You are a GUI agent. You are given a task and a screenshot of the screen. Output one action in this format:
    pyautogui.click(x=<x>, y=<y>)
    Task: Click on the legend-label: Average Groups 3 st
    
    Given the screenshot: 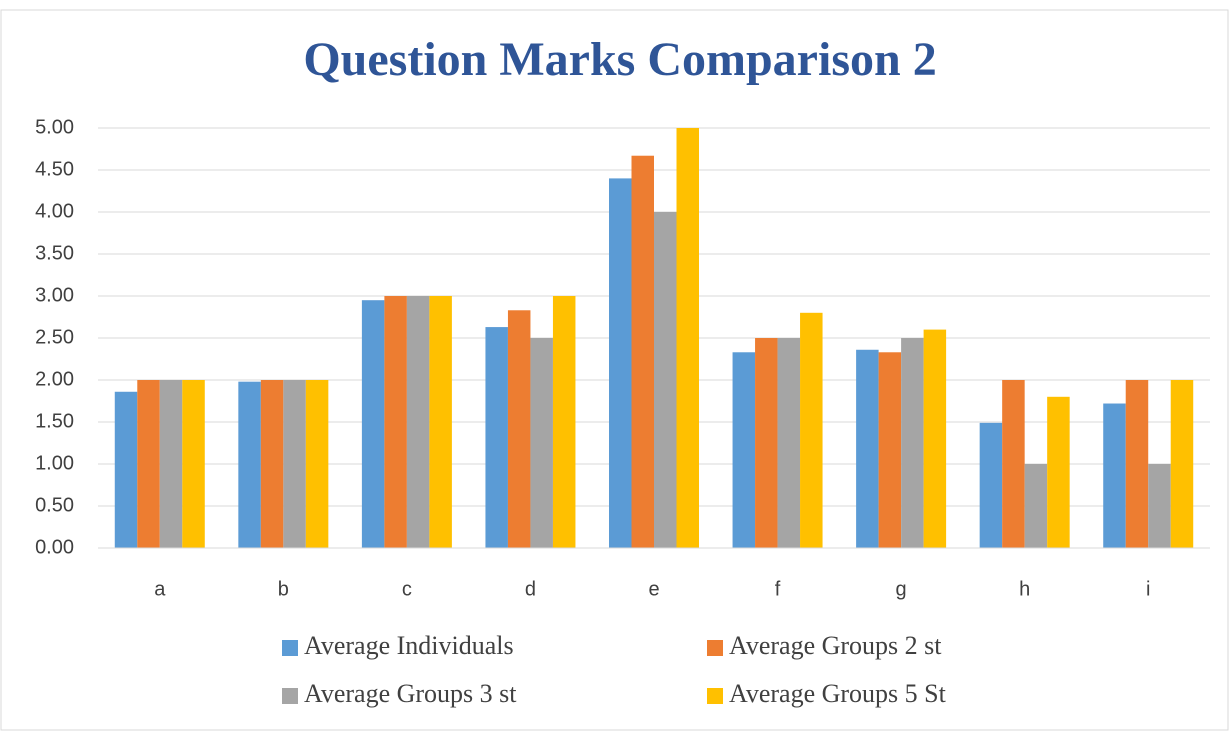 What is the action you would take?
    pyautogui.click(x=410, y=693)
    